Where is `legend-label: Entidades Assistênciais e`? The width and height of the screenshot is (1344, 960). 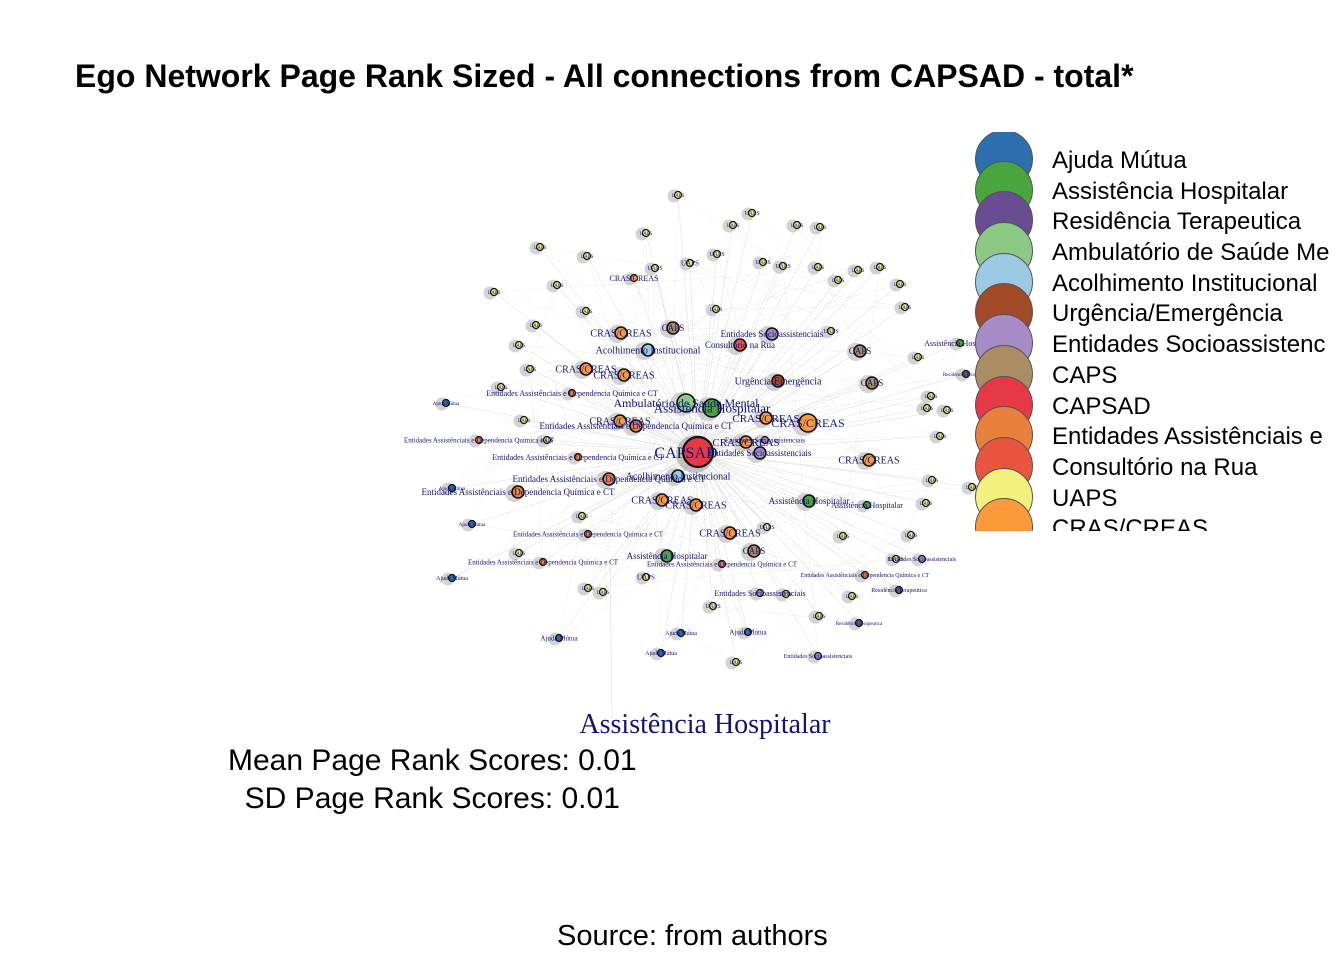
legend-label: Entidades Assistênciais e is located at coordinates (1187, 437).